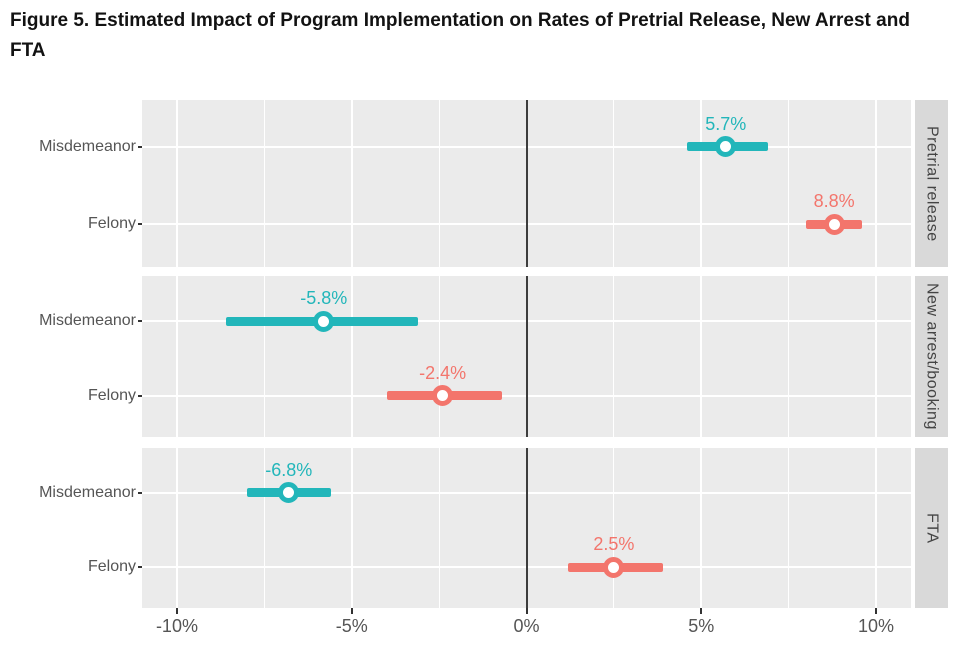  I want to click on value-label: 5.7%, so click(726, 123).